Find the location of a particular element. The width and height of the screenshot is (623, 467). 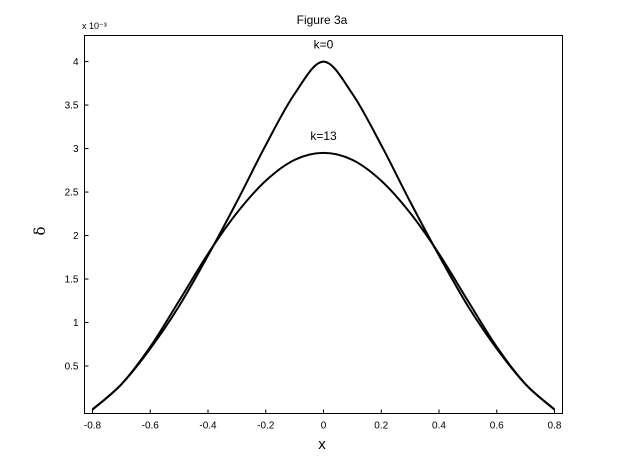

x-tick-label: -0.8 is located at coordinates (93, 426).